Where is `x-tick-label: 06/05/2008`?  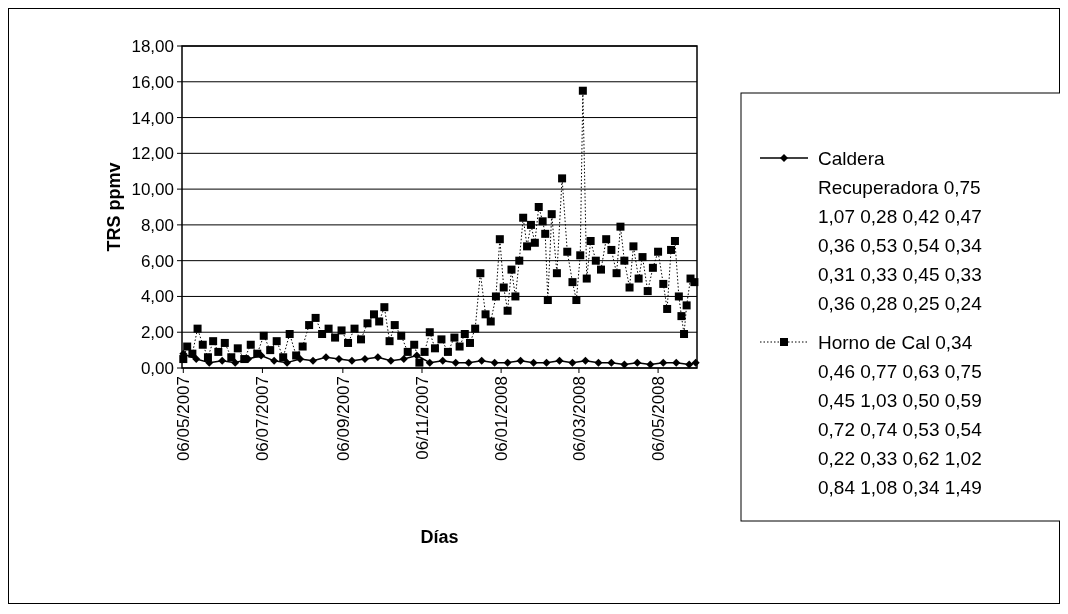 x-tick-label: 06/05/2008 is located at coordinates (659, 419).